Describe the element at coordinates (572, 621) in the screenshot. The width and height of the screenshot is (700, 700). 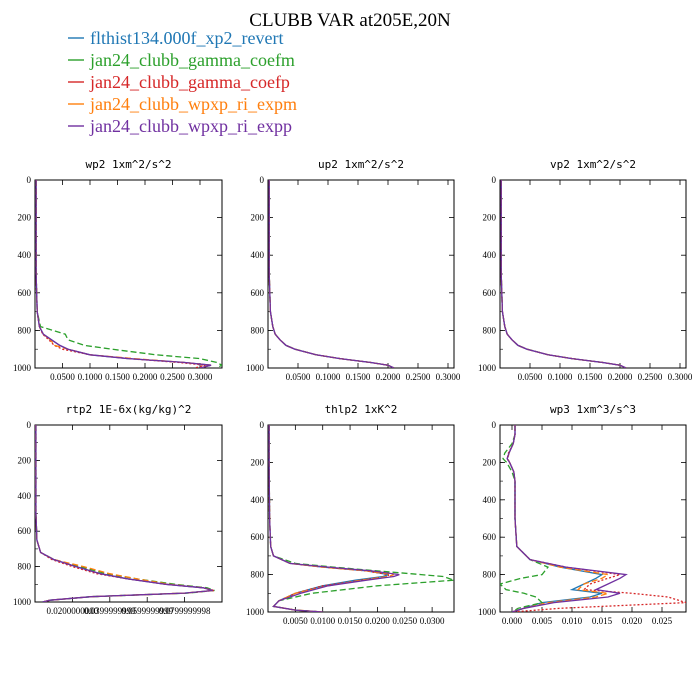
I see `x-tick-label: 0.010` at that location.